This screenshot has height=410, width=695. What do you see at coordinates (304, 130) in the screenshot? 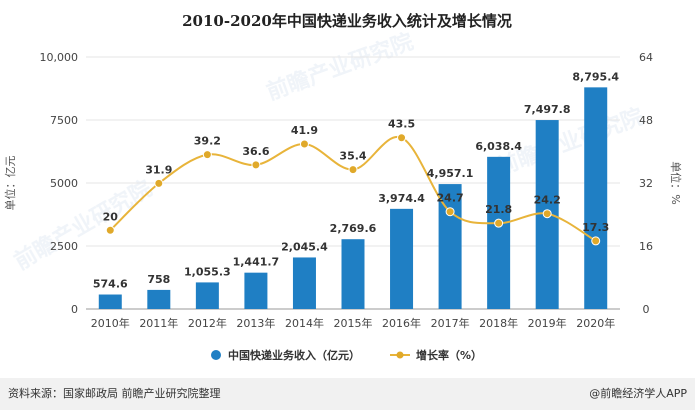
I see `line-value-label: 41.9` at bounding box center [304, 130].